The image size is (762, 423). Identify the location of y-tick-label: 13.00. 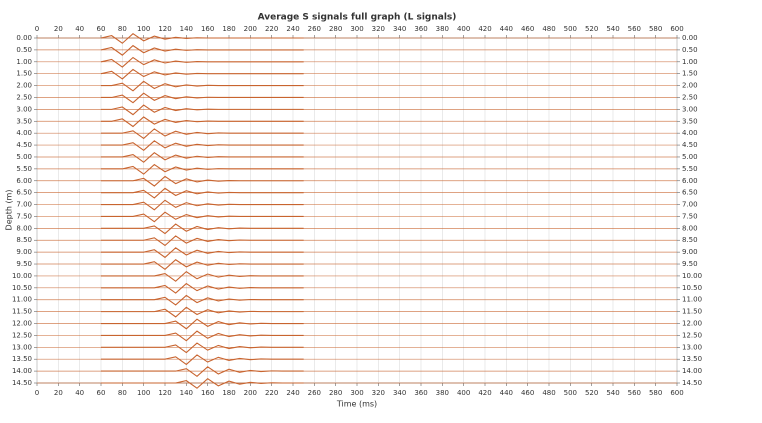
(22, 347).